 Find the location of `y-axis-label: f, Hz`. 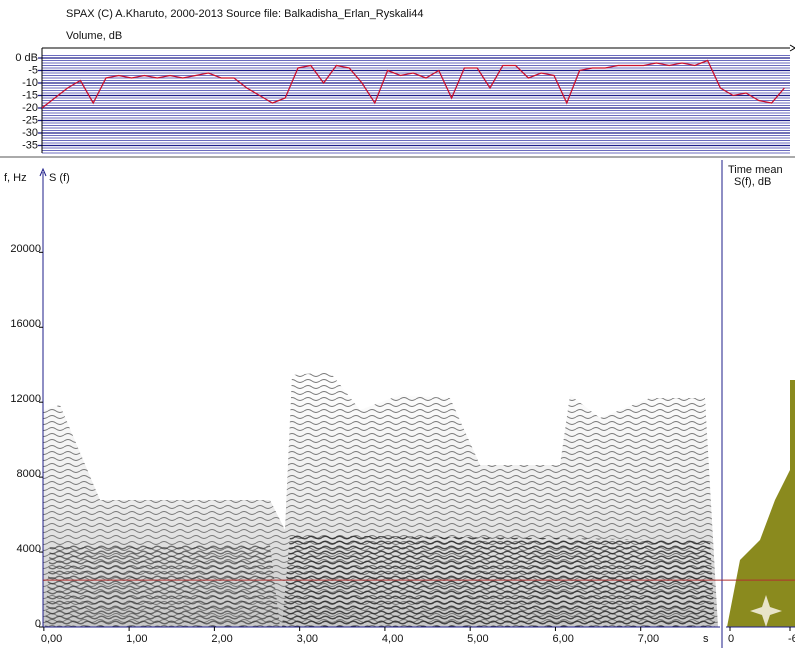

y-axis-label: f, Hz is located at coordinates (15, 178).